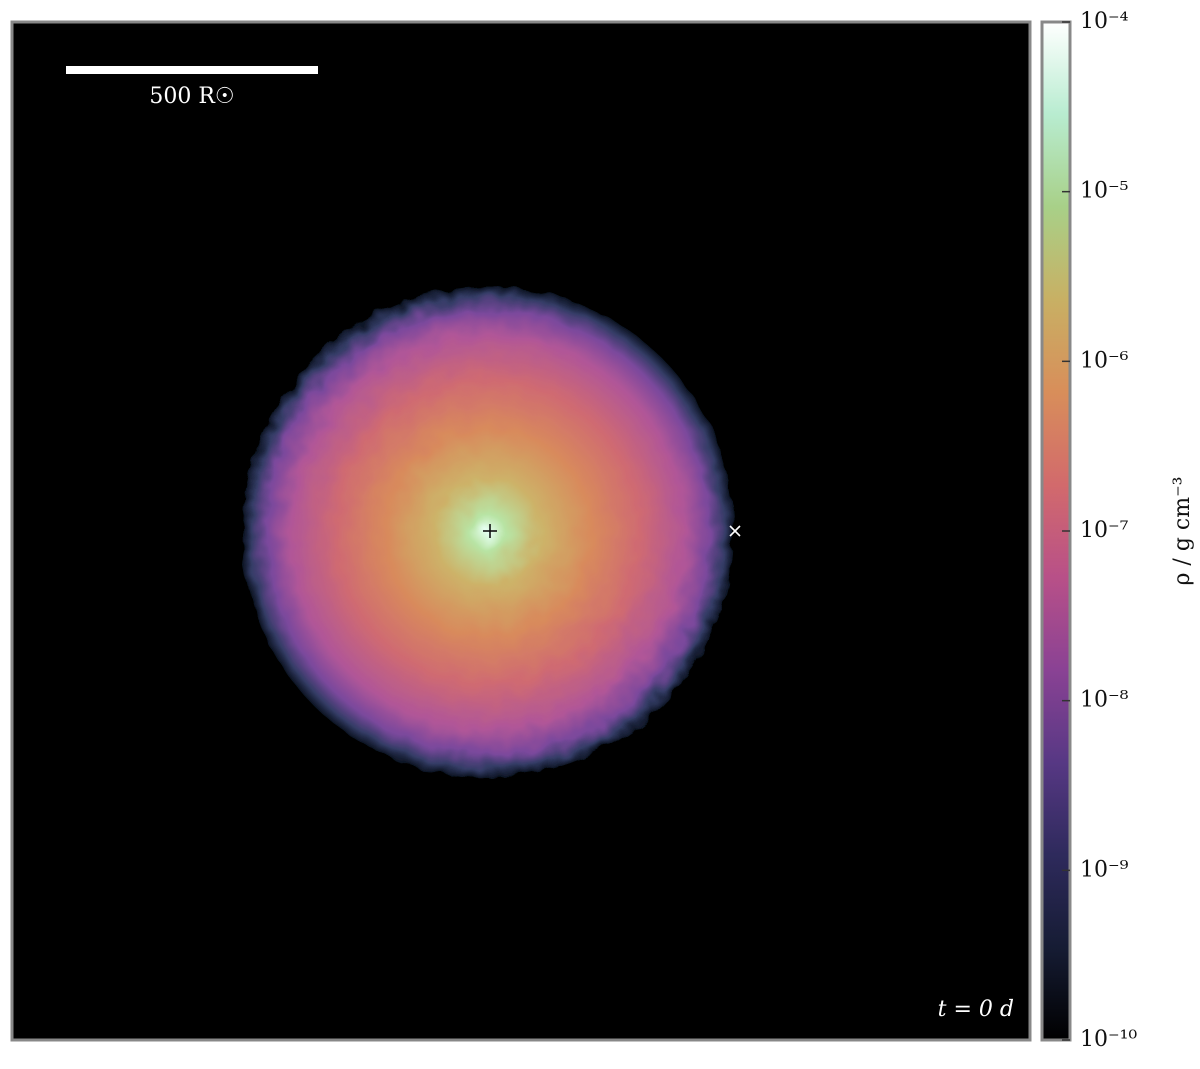 The image size is (1200, 1069). Describe the element at coordinates (1104, 21) in the screenshot. I see `colorbar-tick-label: 10⁻⁴` at that location.